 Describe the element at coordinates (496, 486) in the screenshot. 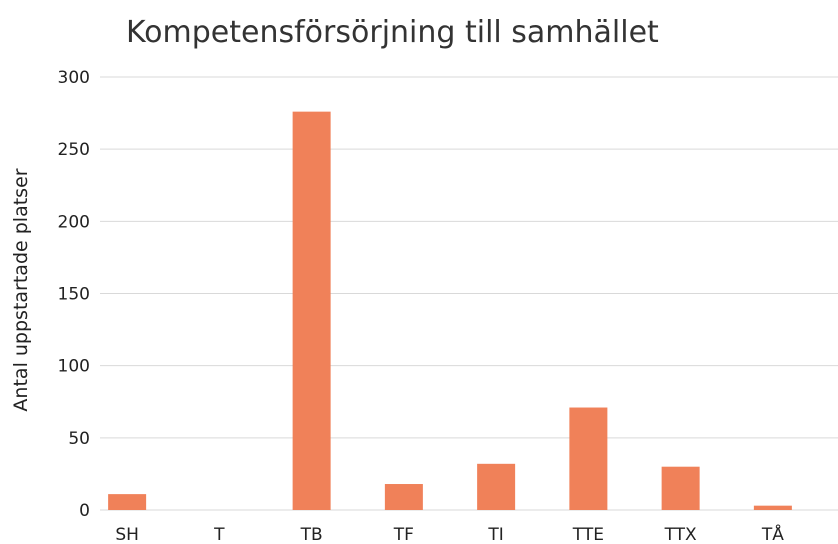

I see `bar-ti` at that location.